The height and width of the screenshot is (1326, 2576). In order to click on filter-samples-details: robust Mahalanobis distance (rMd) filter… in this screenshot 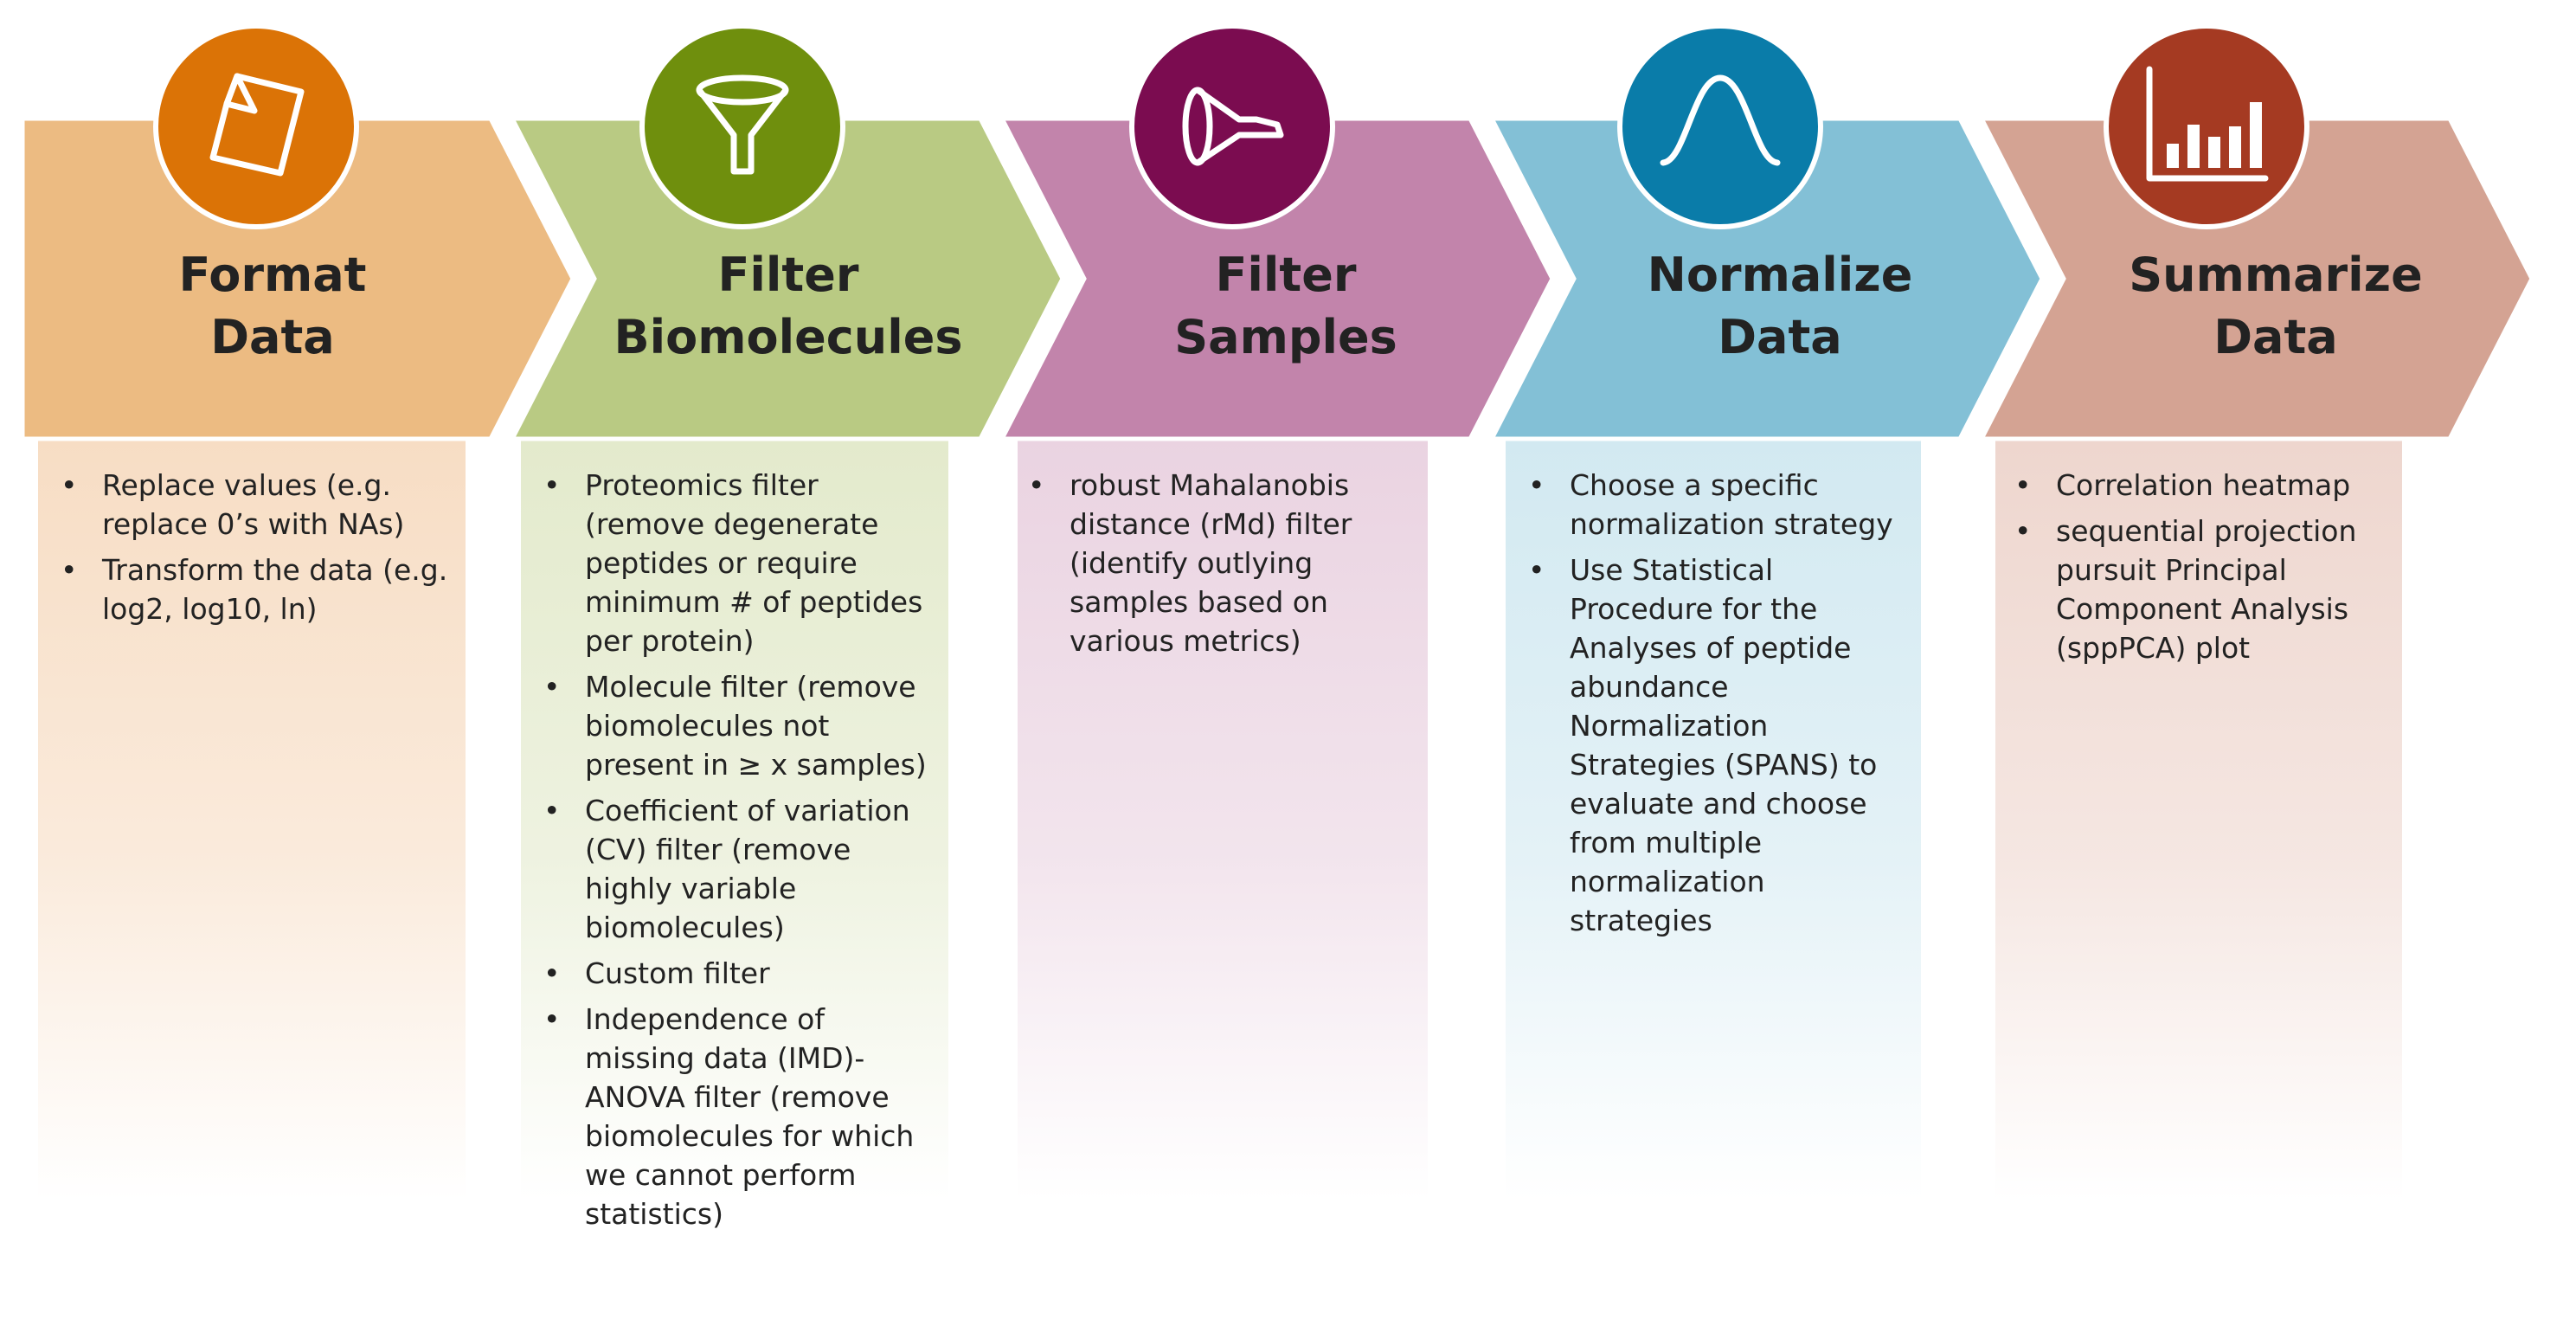, I will do `click(1217, 566)`.